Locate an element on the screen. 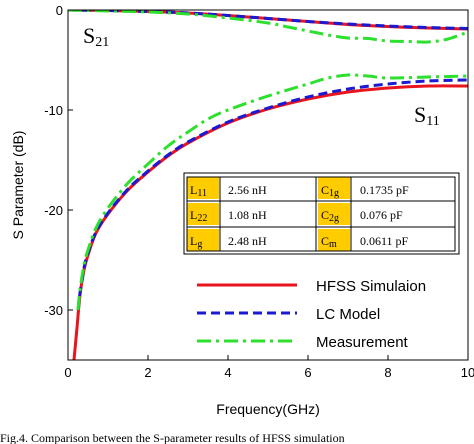 Image resolution: width=474 pixels, height=444 pixels. table-value-l22: 1.08 nH is located at coordinates (247, 215).